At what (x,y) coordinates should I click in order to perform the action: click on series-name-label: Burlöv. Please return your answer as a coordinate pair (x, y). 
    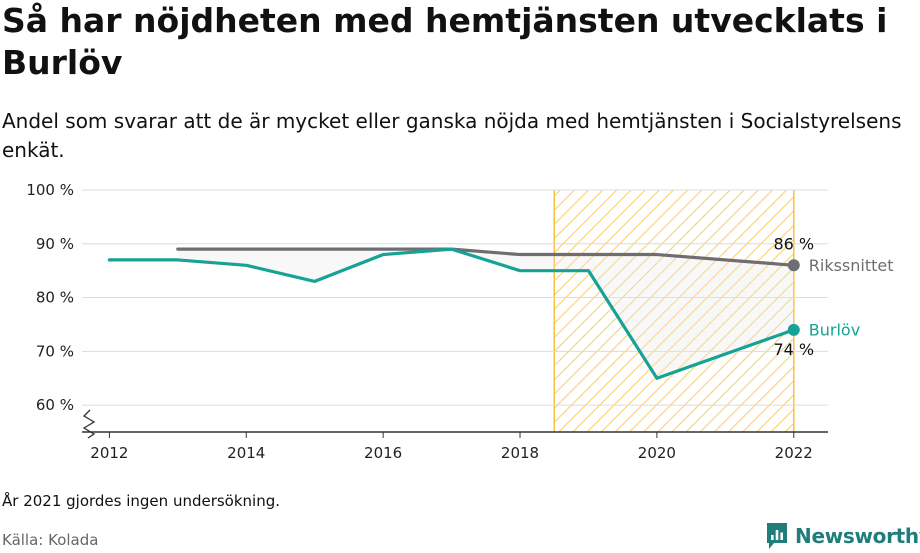
    Looking at the image, I should click on (834, 329).